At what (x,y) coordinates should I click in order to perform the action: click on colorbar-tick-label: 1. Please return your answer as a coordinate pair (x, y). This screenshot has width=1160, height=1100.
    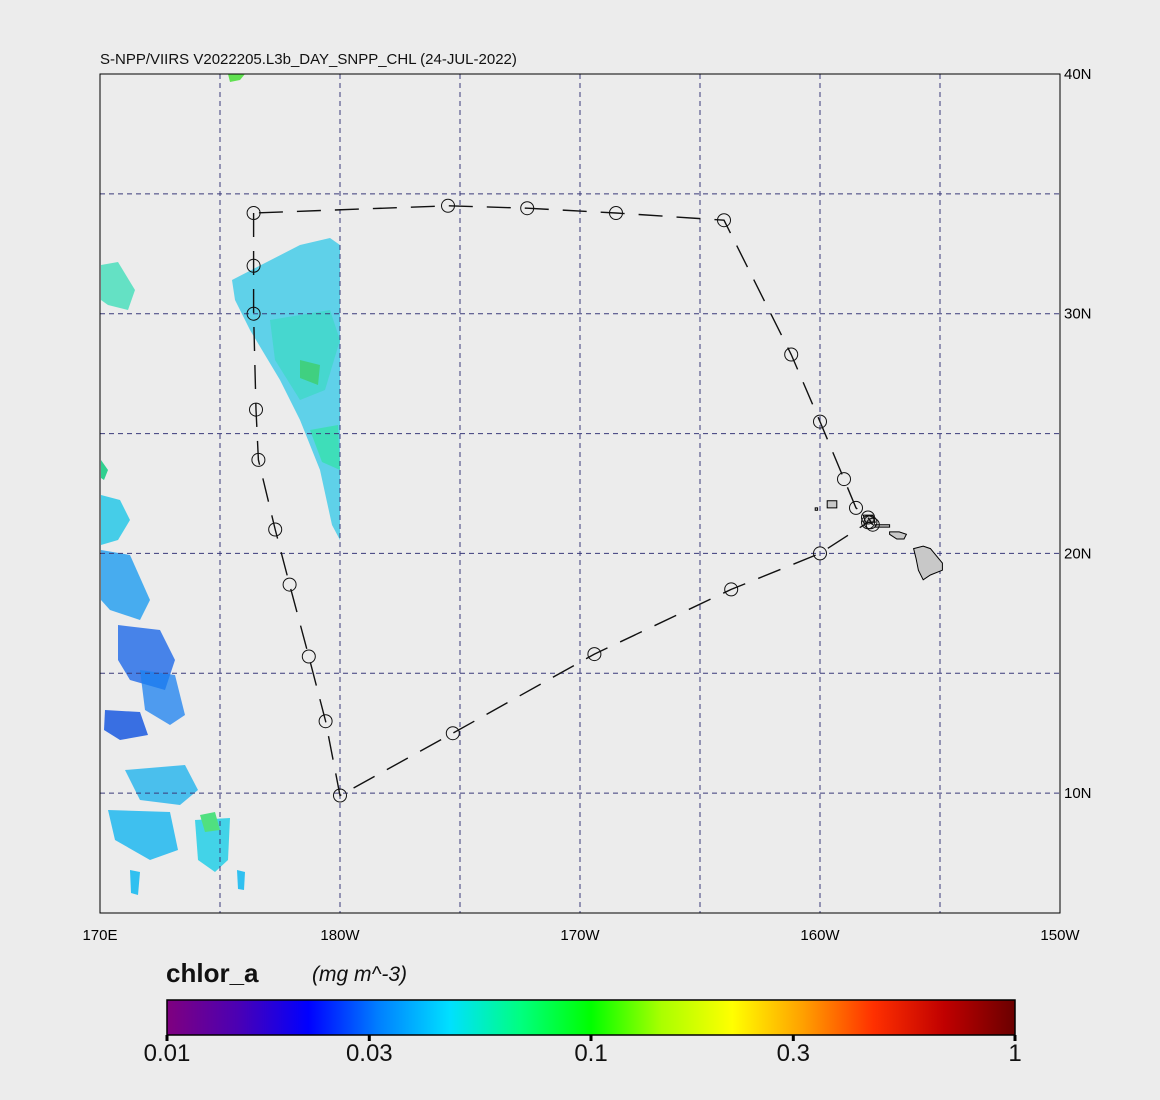
    Looking at the image, I should click on (1015, 1053).